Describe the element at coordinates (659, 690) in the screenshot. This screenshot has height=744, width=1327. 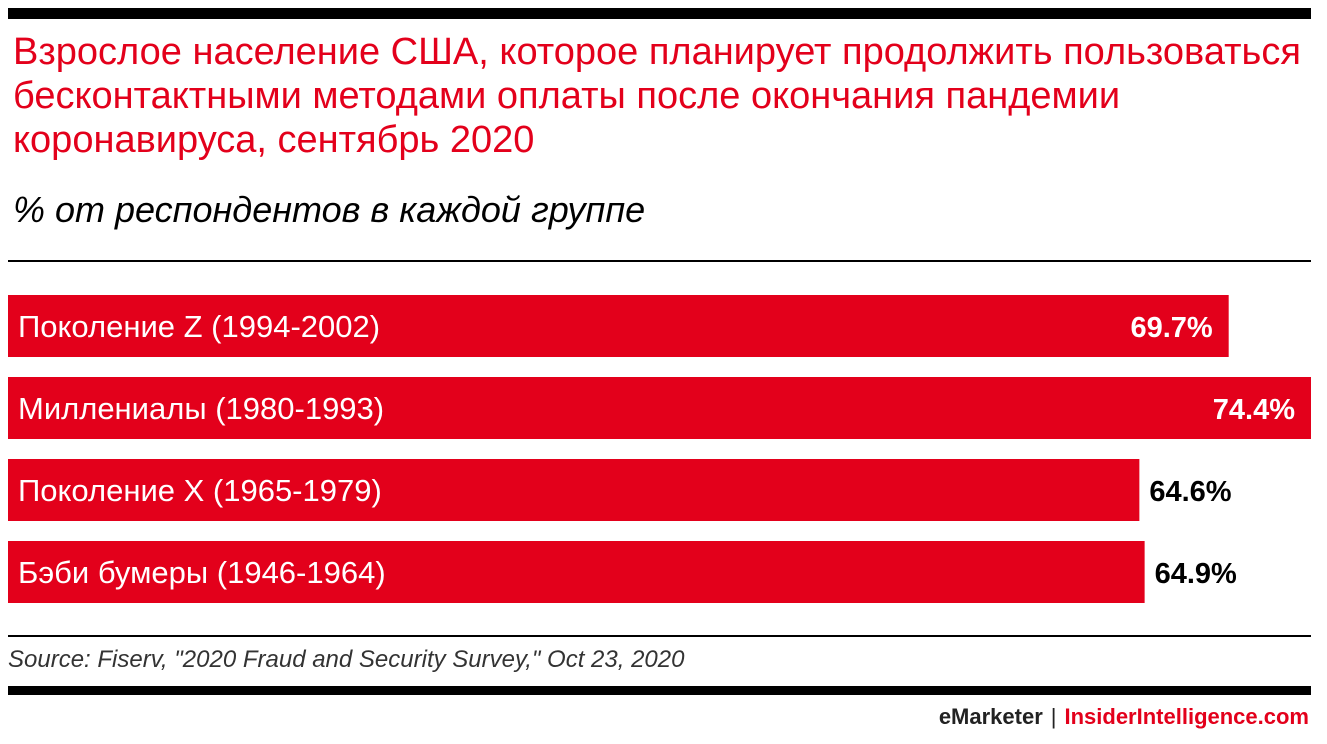
I see `bottom-rule` at that location.